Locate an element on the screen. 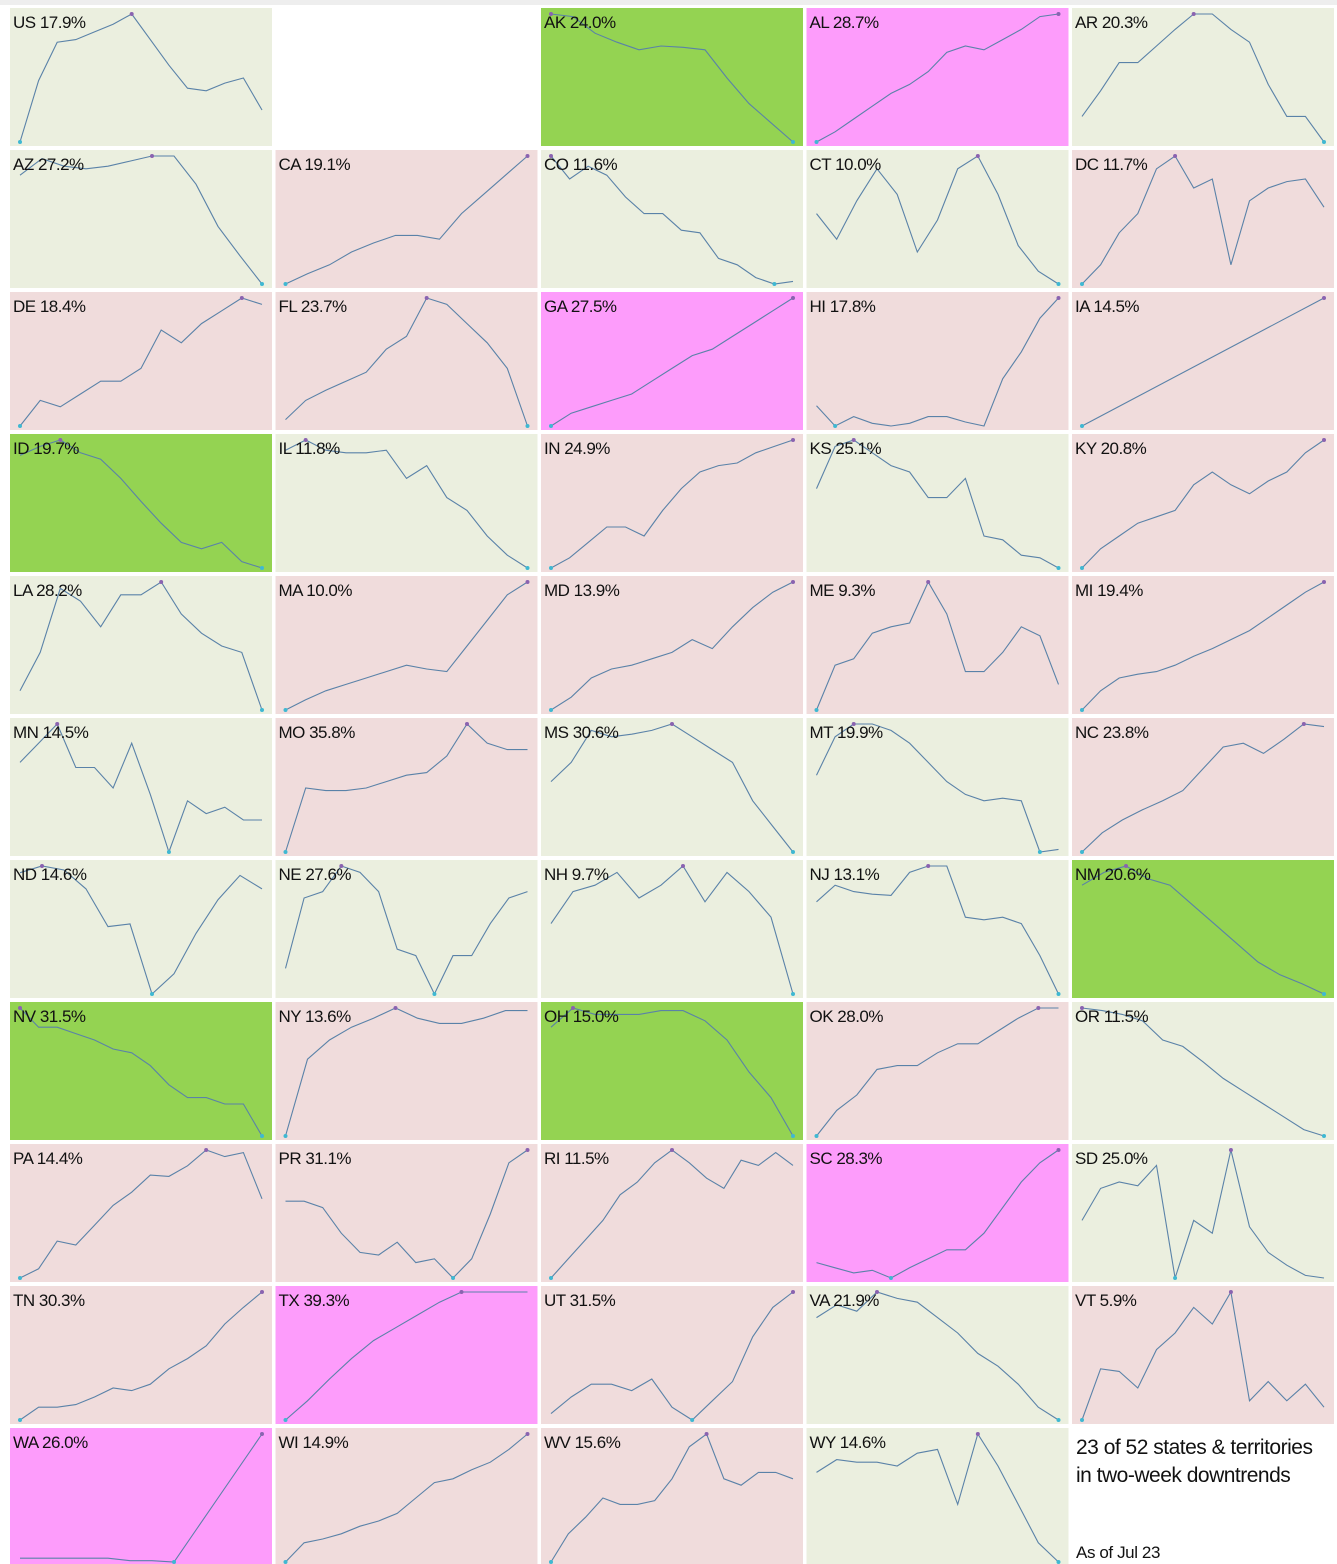 The height and width of the screenshot is (1564, 1337). panel: UT 31.5% is located at coordinates (672, 1355).